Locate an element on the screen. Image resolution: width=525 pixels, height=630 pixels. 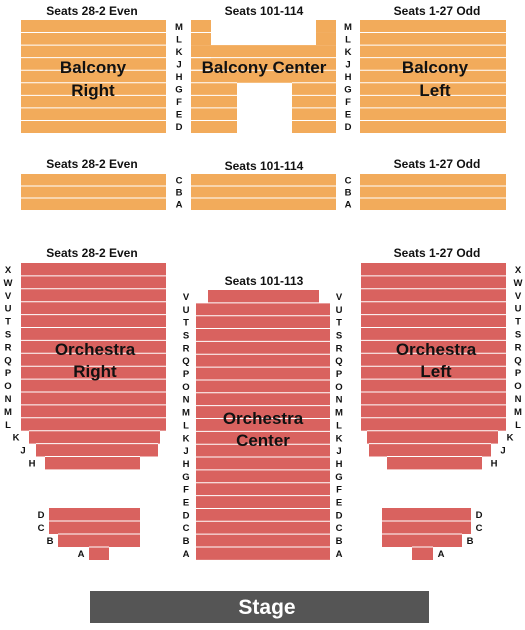
balcony-left-row-H is located at coordinates (433, 76).